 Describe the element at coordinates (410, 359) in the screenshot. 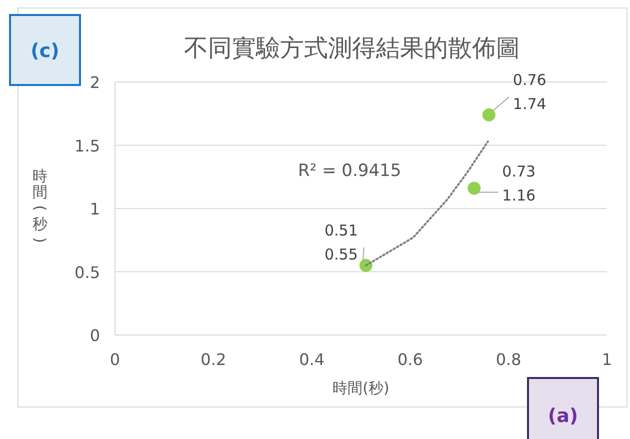

I see `x-tick-label: 0.6` at that location.